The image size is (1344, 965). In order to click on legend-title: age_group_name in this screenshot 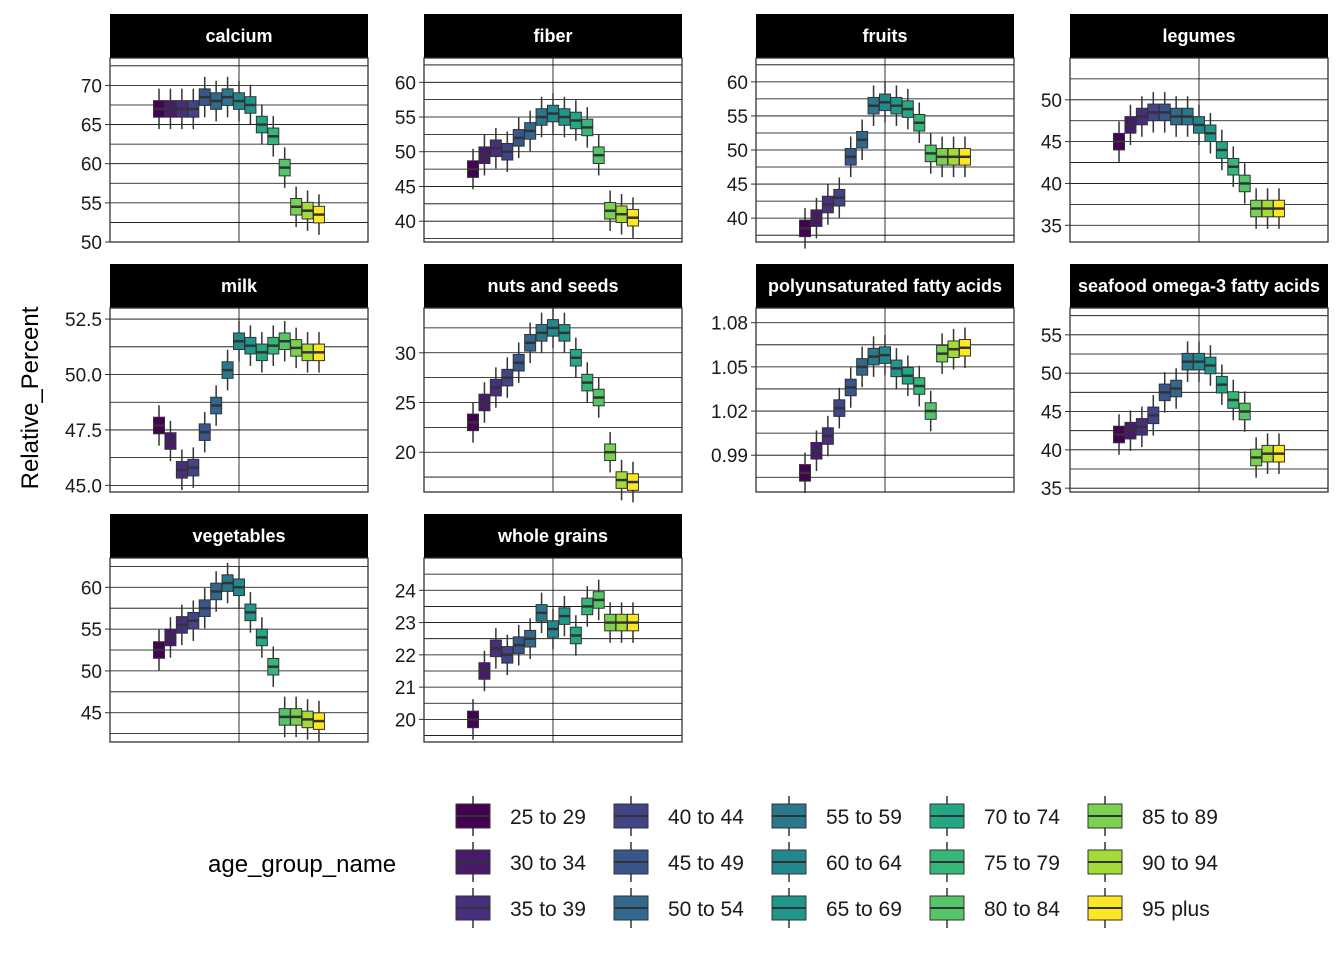, I will do `click(302, 864)`.